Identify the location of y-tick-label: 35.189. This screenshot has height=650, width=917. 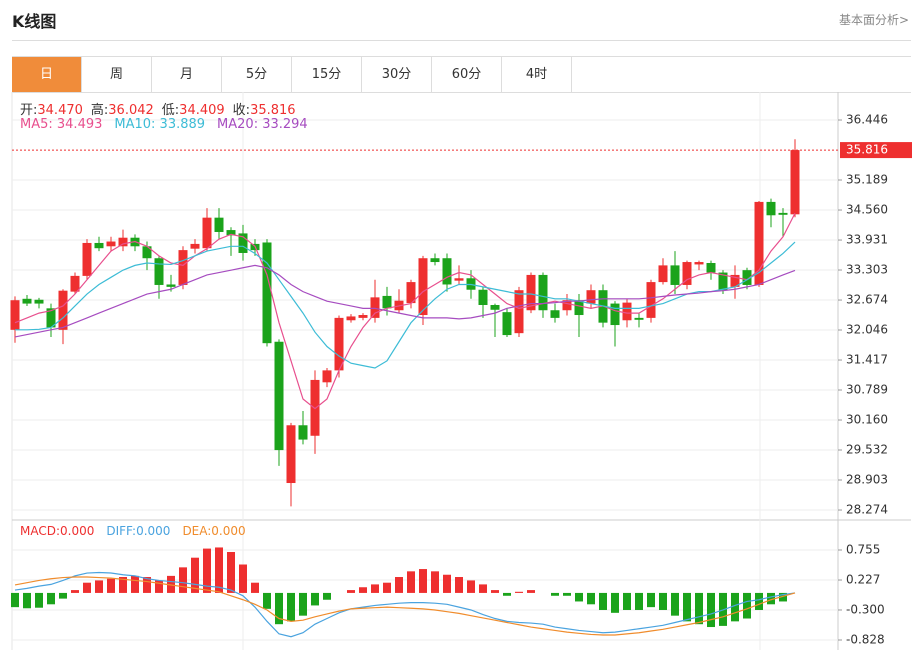
(867, 180).